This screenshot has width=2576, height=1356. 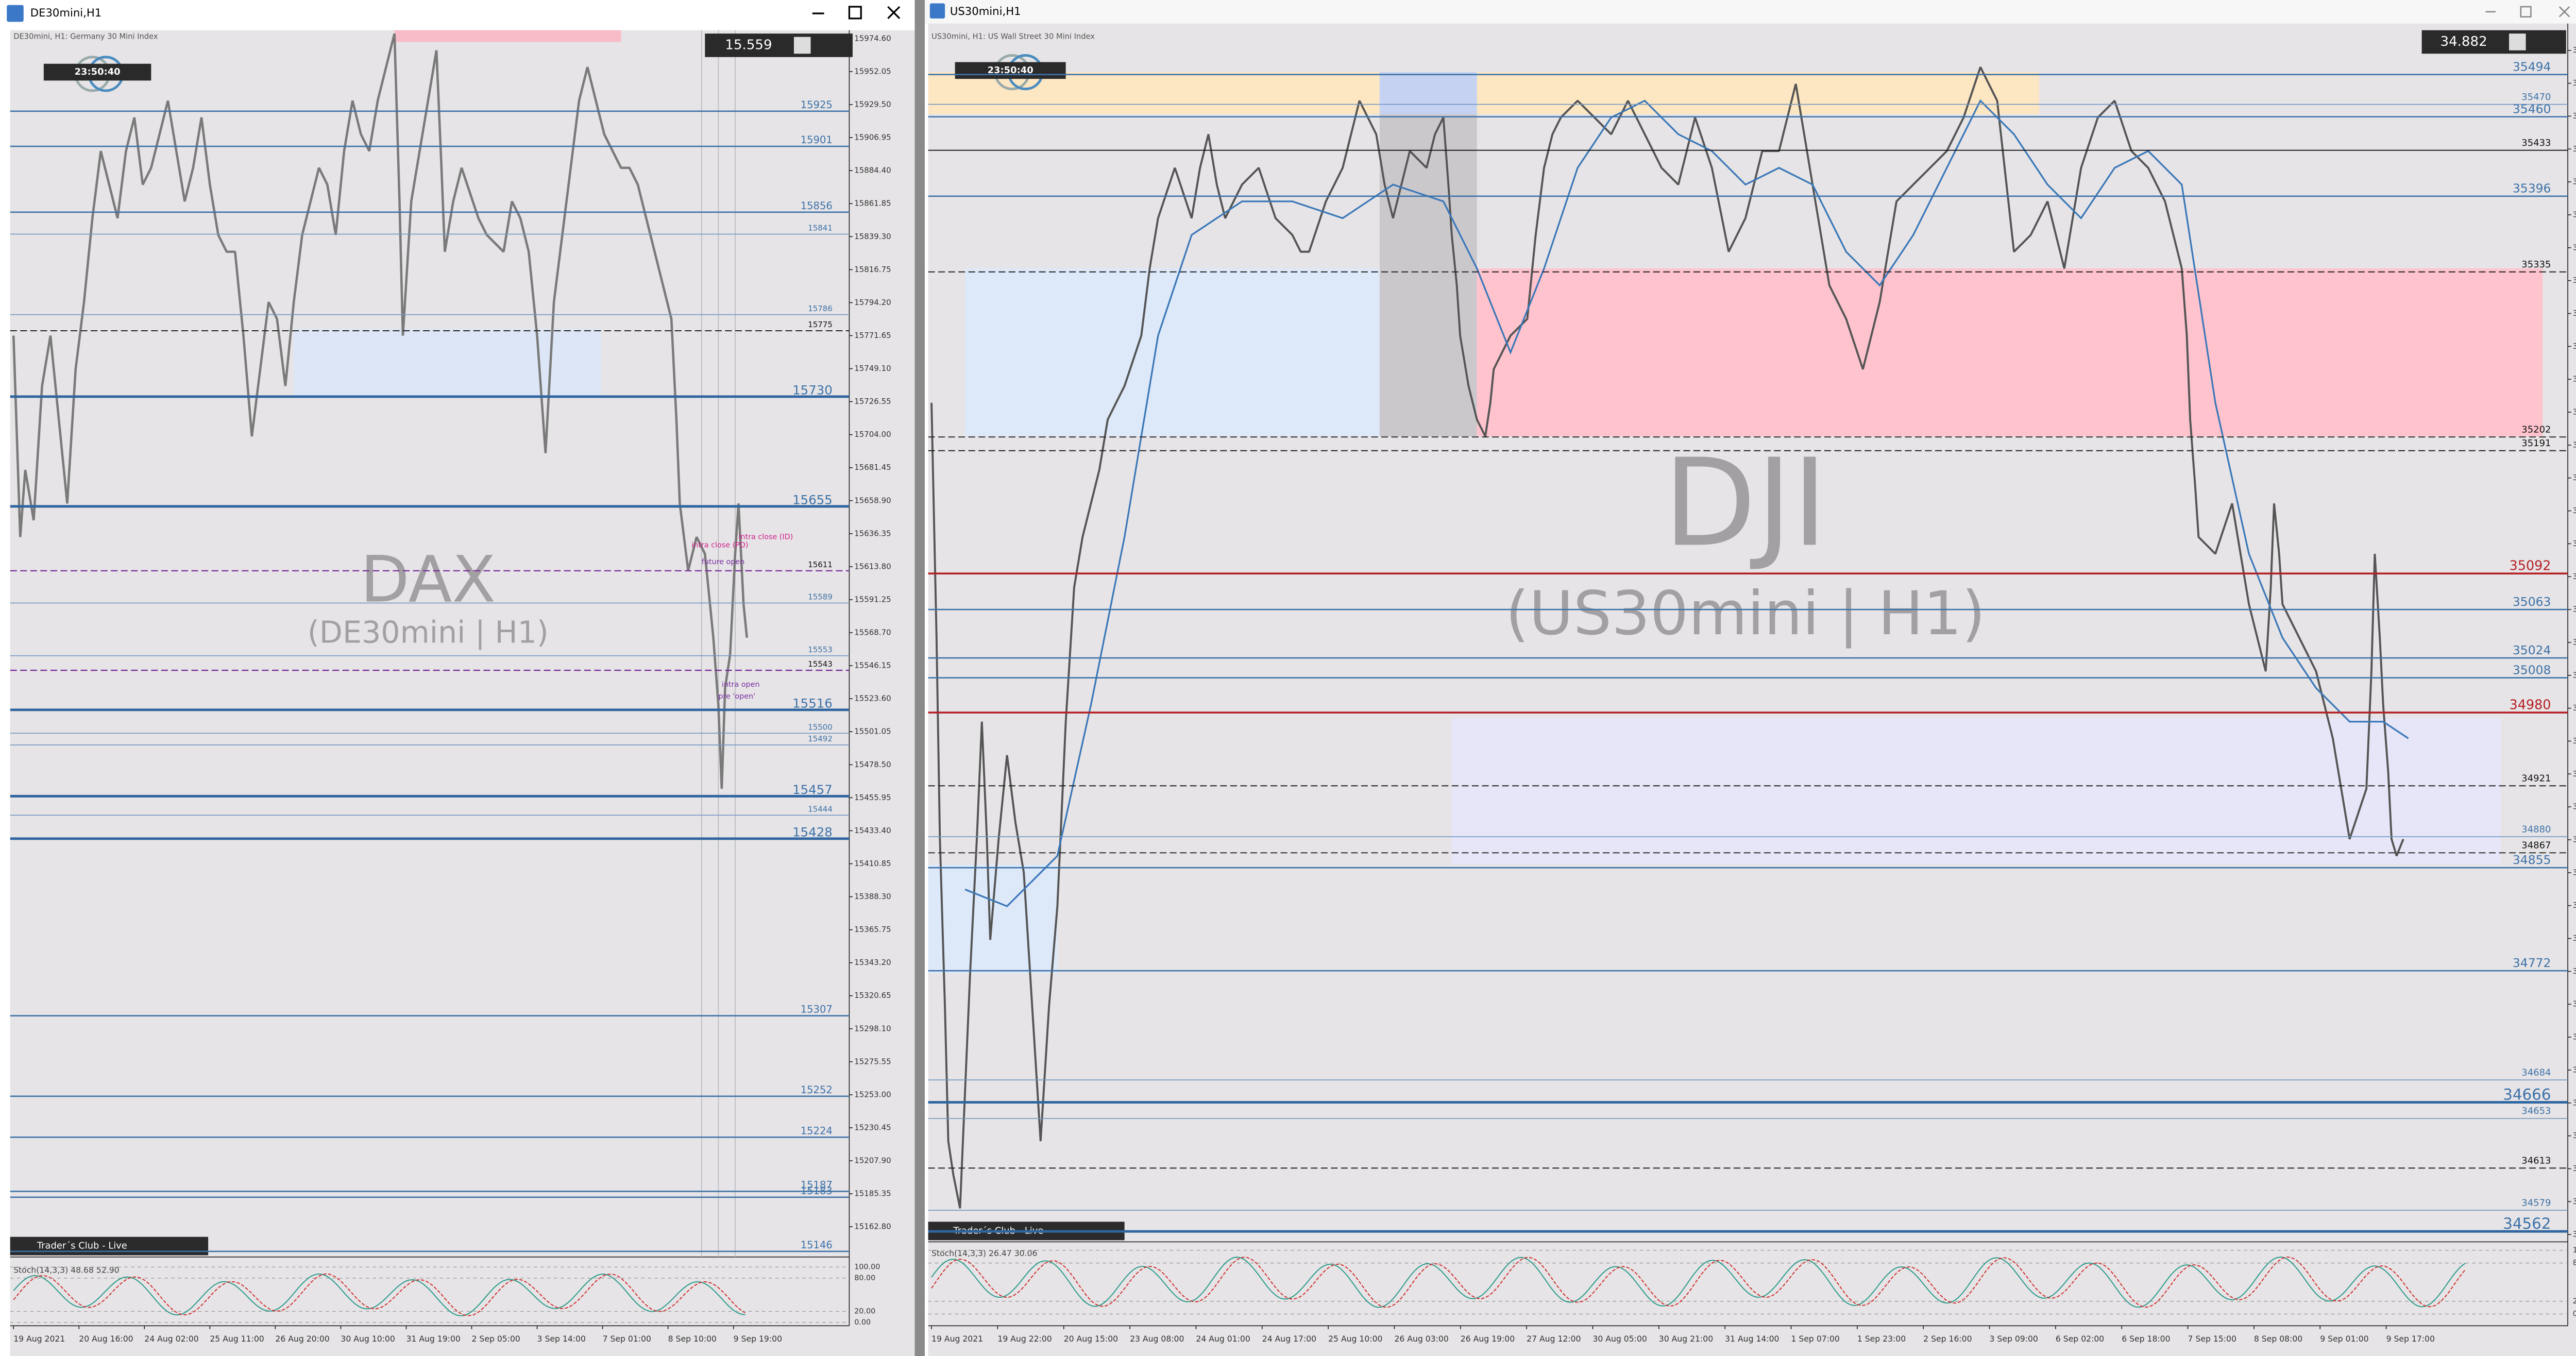 What do you see at coordinates (872, 929) in the screenshot?
I see `price-label: 15365.75` at bounding box center [872, 929].